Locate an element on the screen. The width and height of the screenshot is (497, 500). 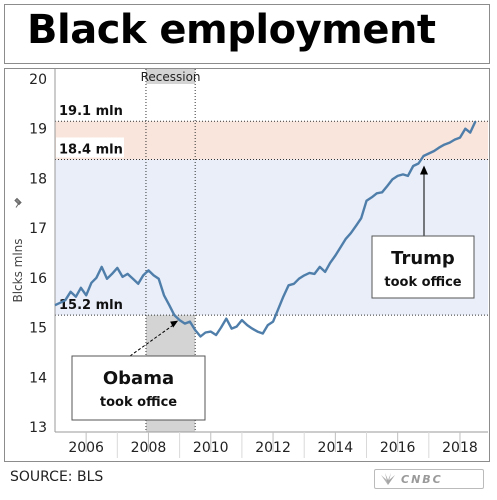
title-box: Black employment is located at coordinates (247, 34).